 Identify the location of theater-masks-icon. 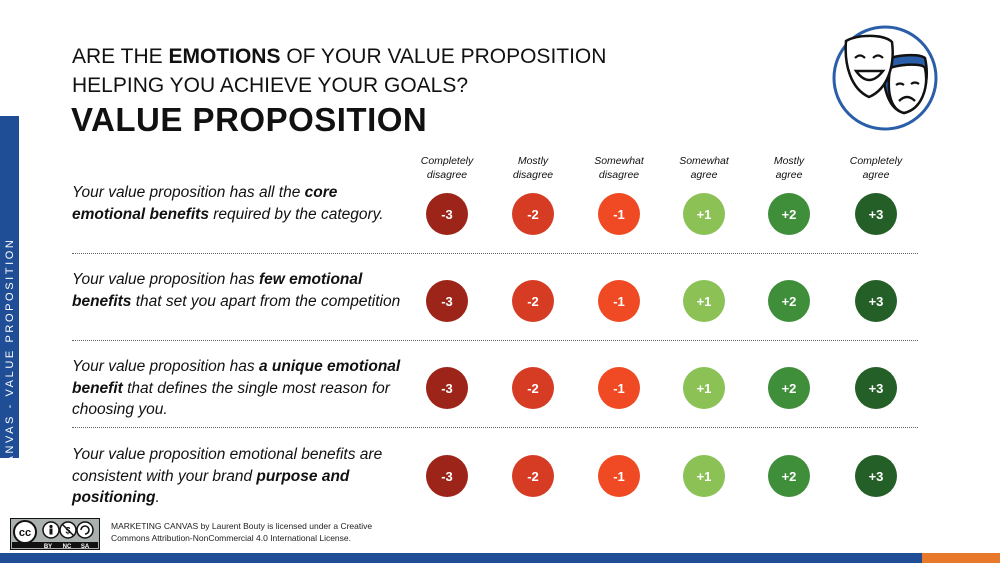
(885, 78).